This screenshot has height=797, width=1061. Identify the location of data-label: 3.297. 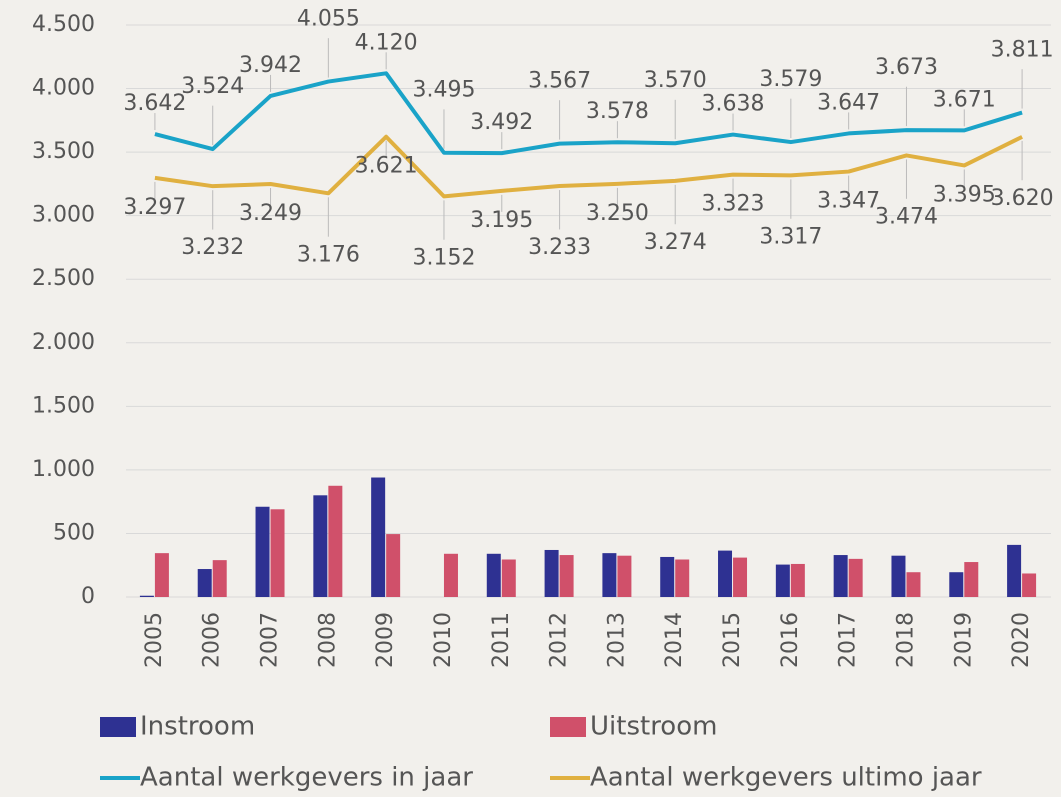
(154, 207).